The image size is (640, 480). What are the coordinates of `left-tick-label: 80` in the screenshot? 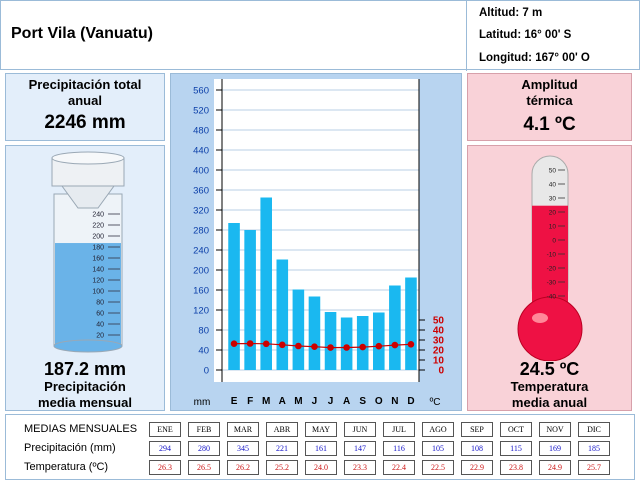 It's located at (203, 331).